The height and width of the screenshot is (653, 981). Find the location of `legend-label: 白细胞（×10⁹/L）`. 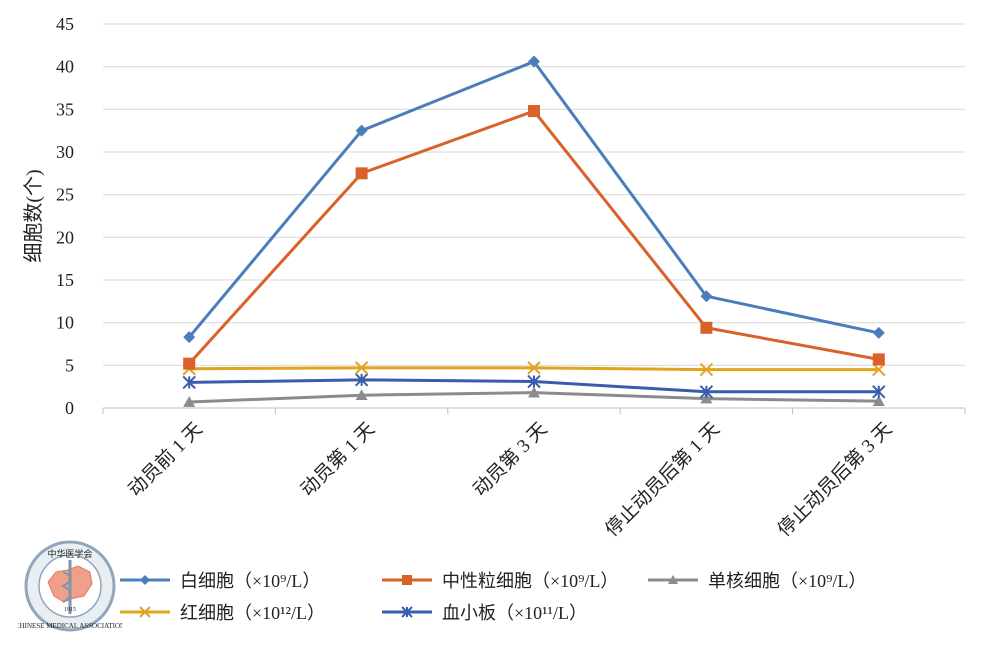

legend-label: 白细胞（×10⁹/L） is located at coordinates (250, 581).